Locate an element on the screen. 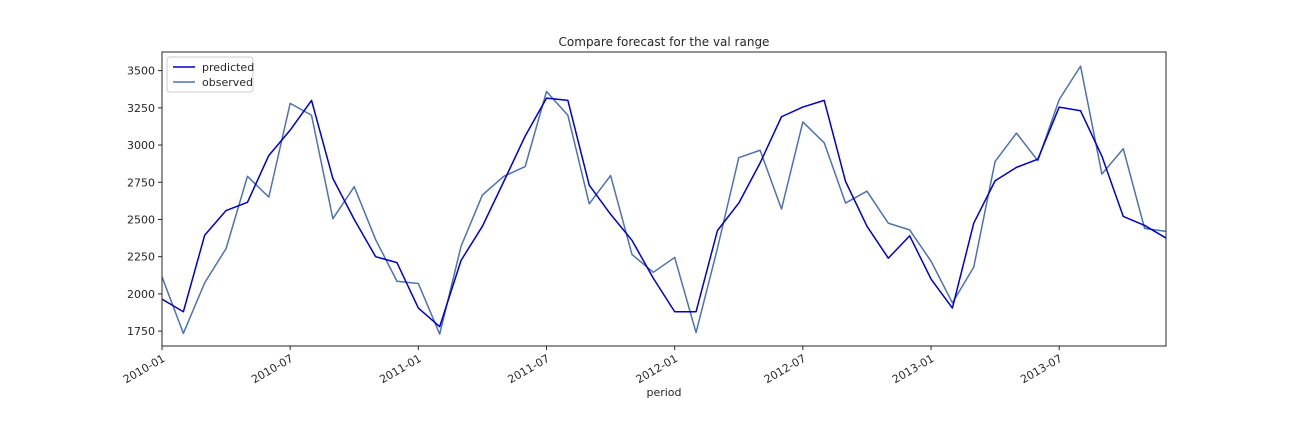 The height and width of the screenshot is (432, 1296). y-tick-label: 3500 is located at coordinates (141, 71).